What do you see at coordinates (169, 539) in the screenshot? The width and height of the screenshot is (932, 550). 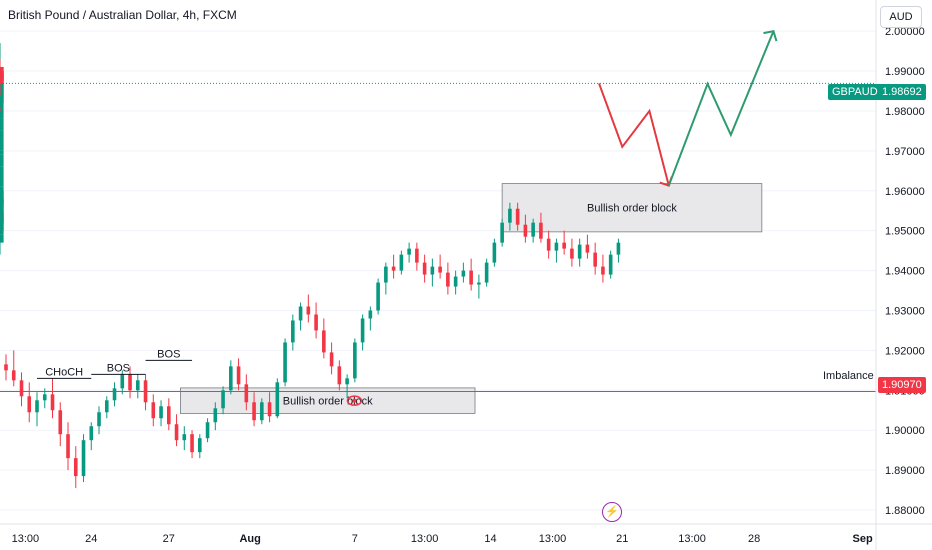 I see `x-tick-label: 27` at bounding box center [169, 539].